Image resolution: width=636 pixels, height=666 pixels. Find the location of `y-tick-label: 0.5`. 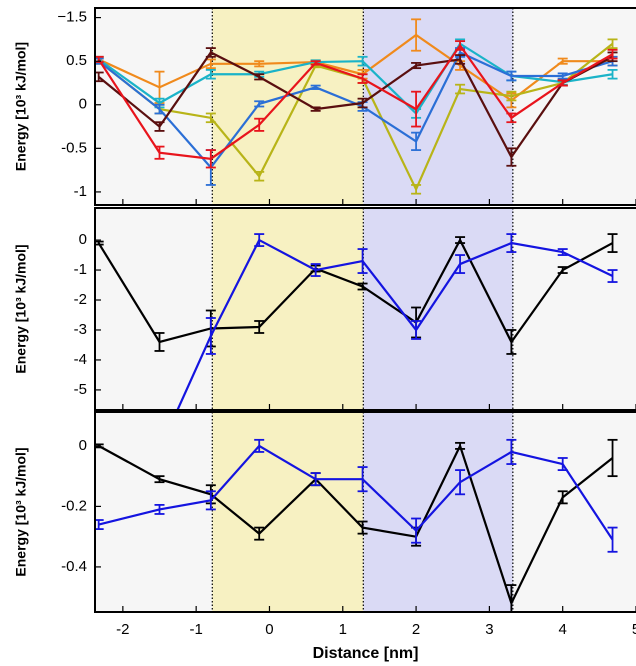

y-tick-label: 0.5 is located at coordinates (76, 60).